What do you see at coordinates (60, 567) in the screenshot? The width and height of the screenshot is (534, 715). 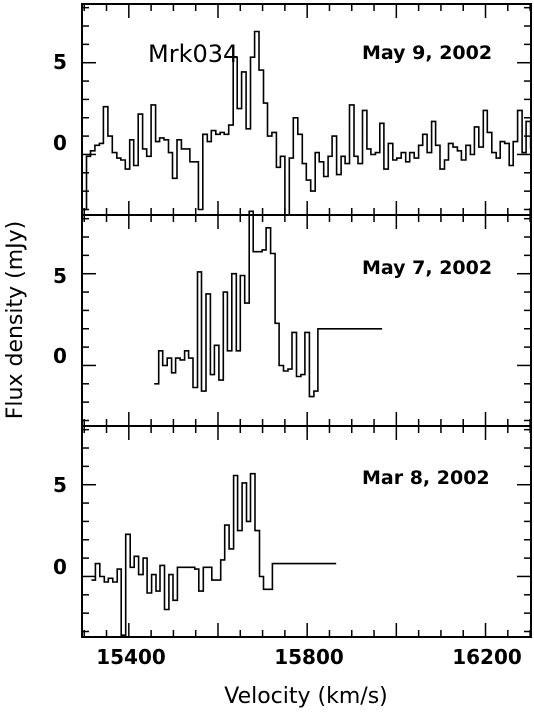 I see `ytick-label-bottom-0: 0` at bounding box center [60, 567].